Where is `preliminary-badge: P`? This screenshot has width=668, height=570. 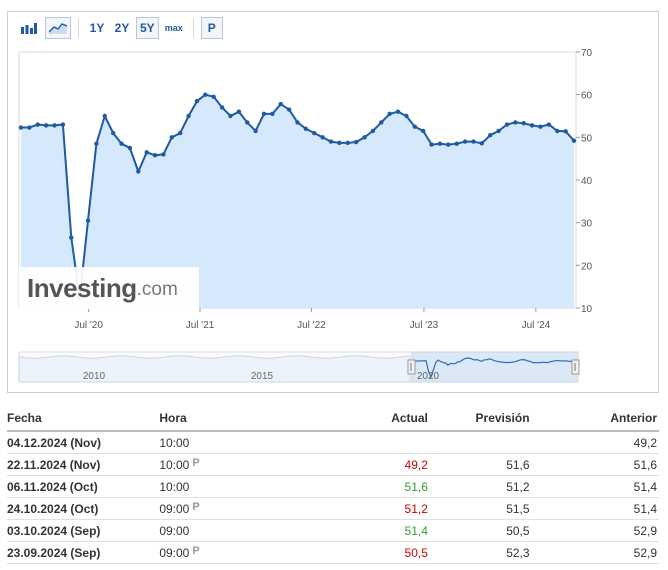
preliminary-badge: P is located at coordinates (196, 506).